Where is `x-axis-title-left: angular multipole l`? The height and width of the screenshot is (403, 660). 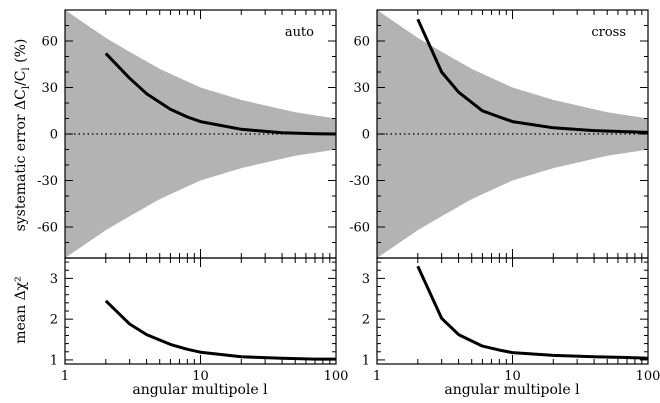
x-axis-title-left: angular multipole l is located at coordinates (200, 390).